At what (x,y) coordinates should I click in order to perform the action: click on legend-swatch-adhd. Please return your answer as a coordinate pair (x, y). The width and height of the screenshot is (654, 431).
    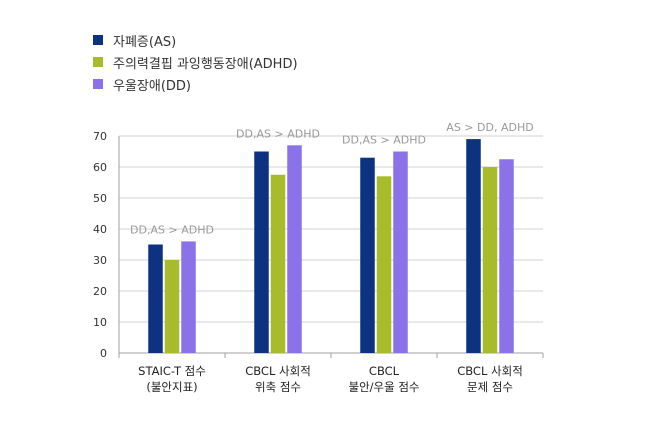
    Looking at the image, I should click on (98, 62).